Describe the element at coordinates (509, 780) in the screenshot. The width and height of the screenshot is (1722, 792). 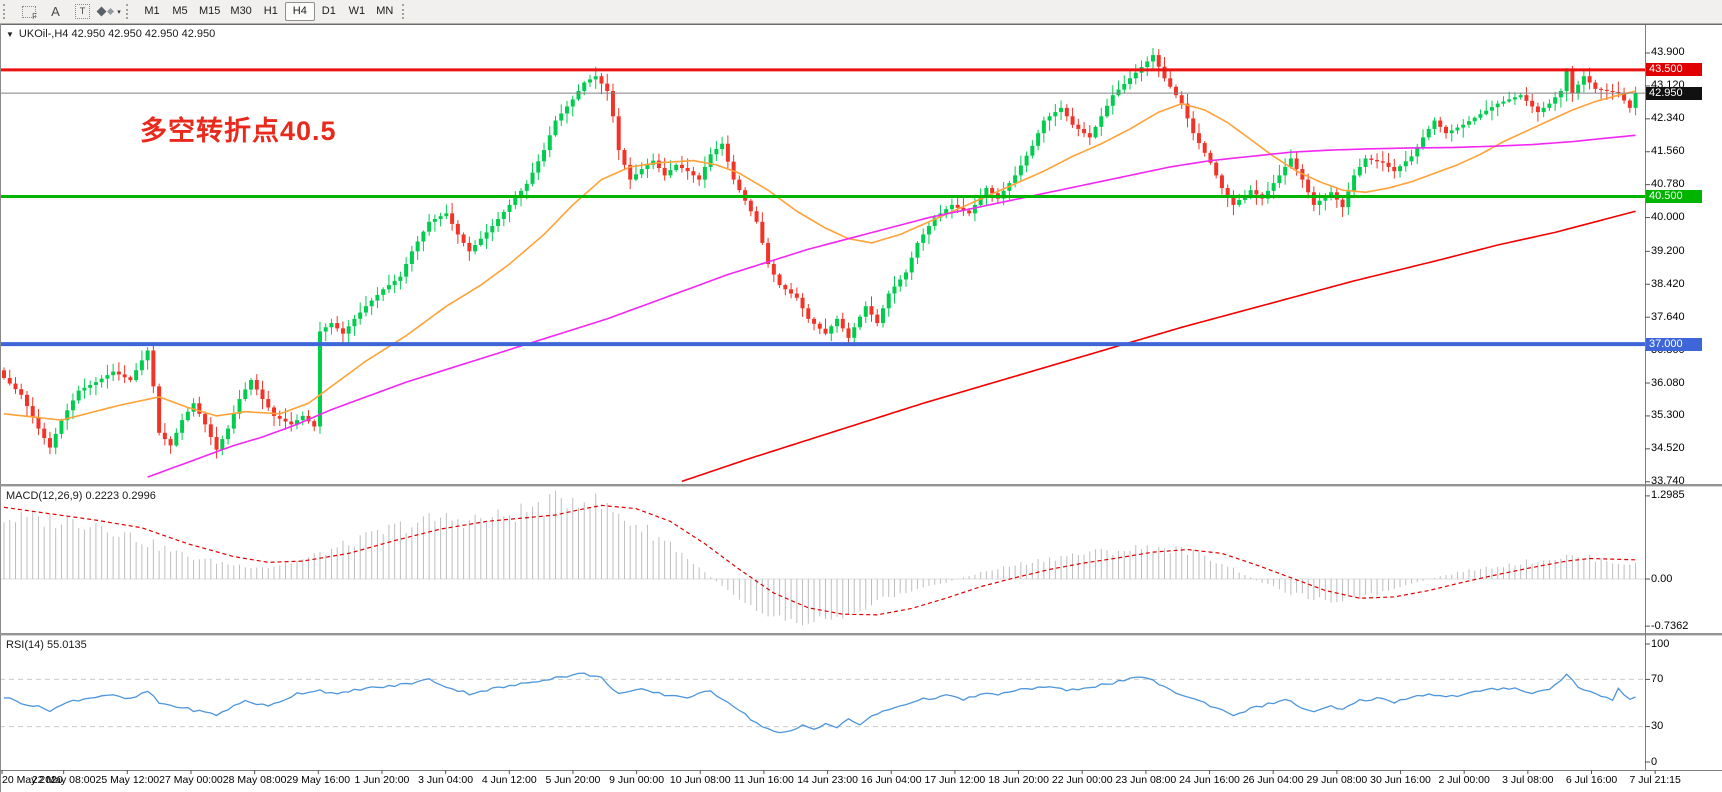
I see `time-tick-label: 4 Jun 12:00` at that location.